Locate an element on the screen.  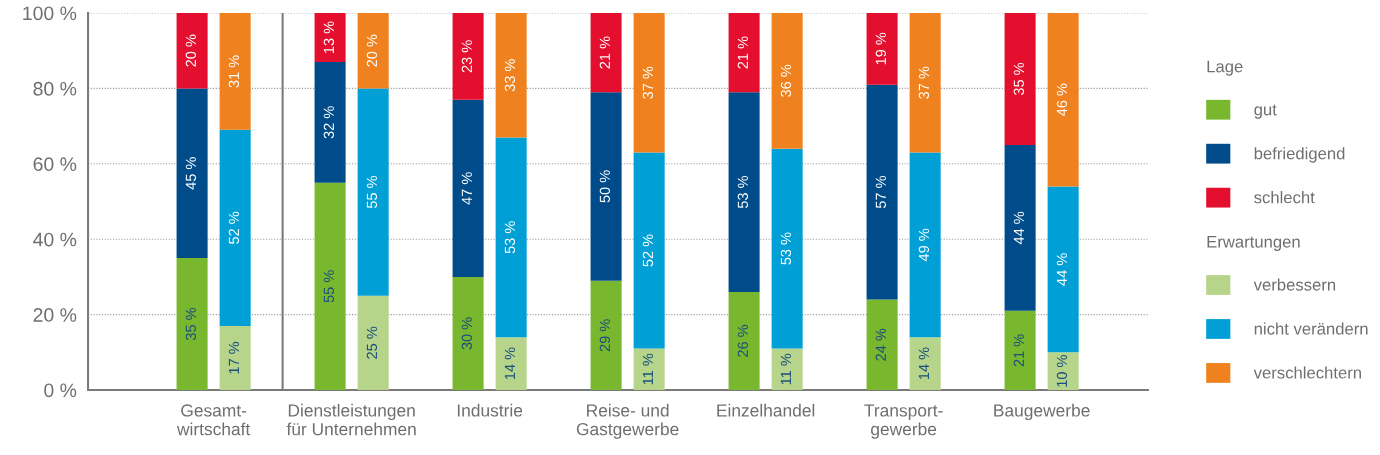
legend-label: befriedigend is located at coordinates (1299, 155).